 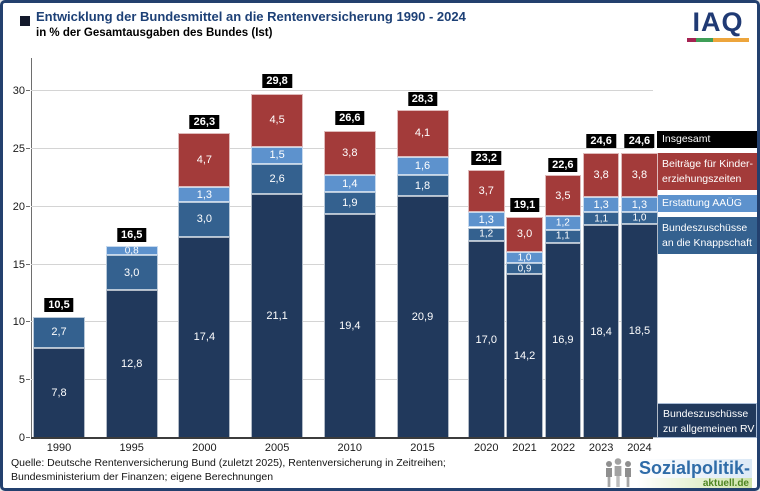 I want to click on bar-segment-label: 4,1, so click(x=422, y=133).